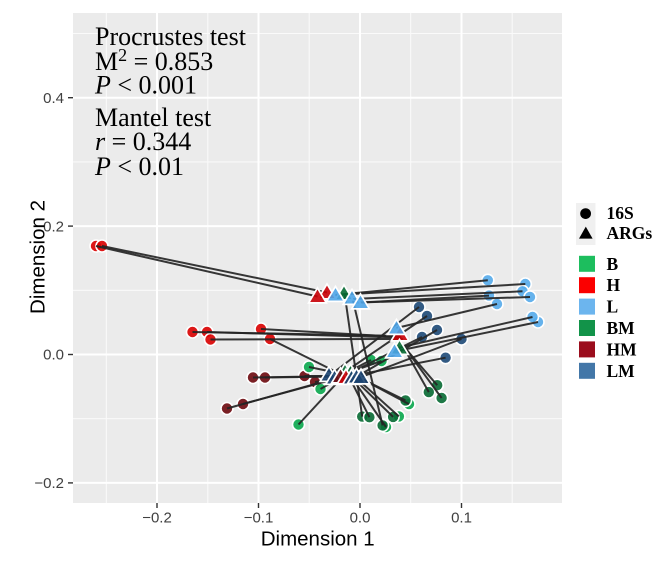 The image size is (666, 566). Describe the element at coordinates (461, 518) in the screenshot. I see `svg-text: 0.1` at that location.